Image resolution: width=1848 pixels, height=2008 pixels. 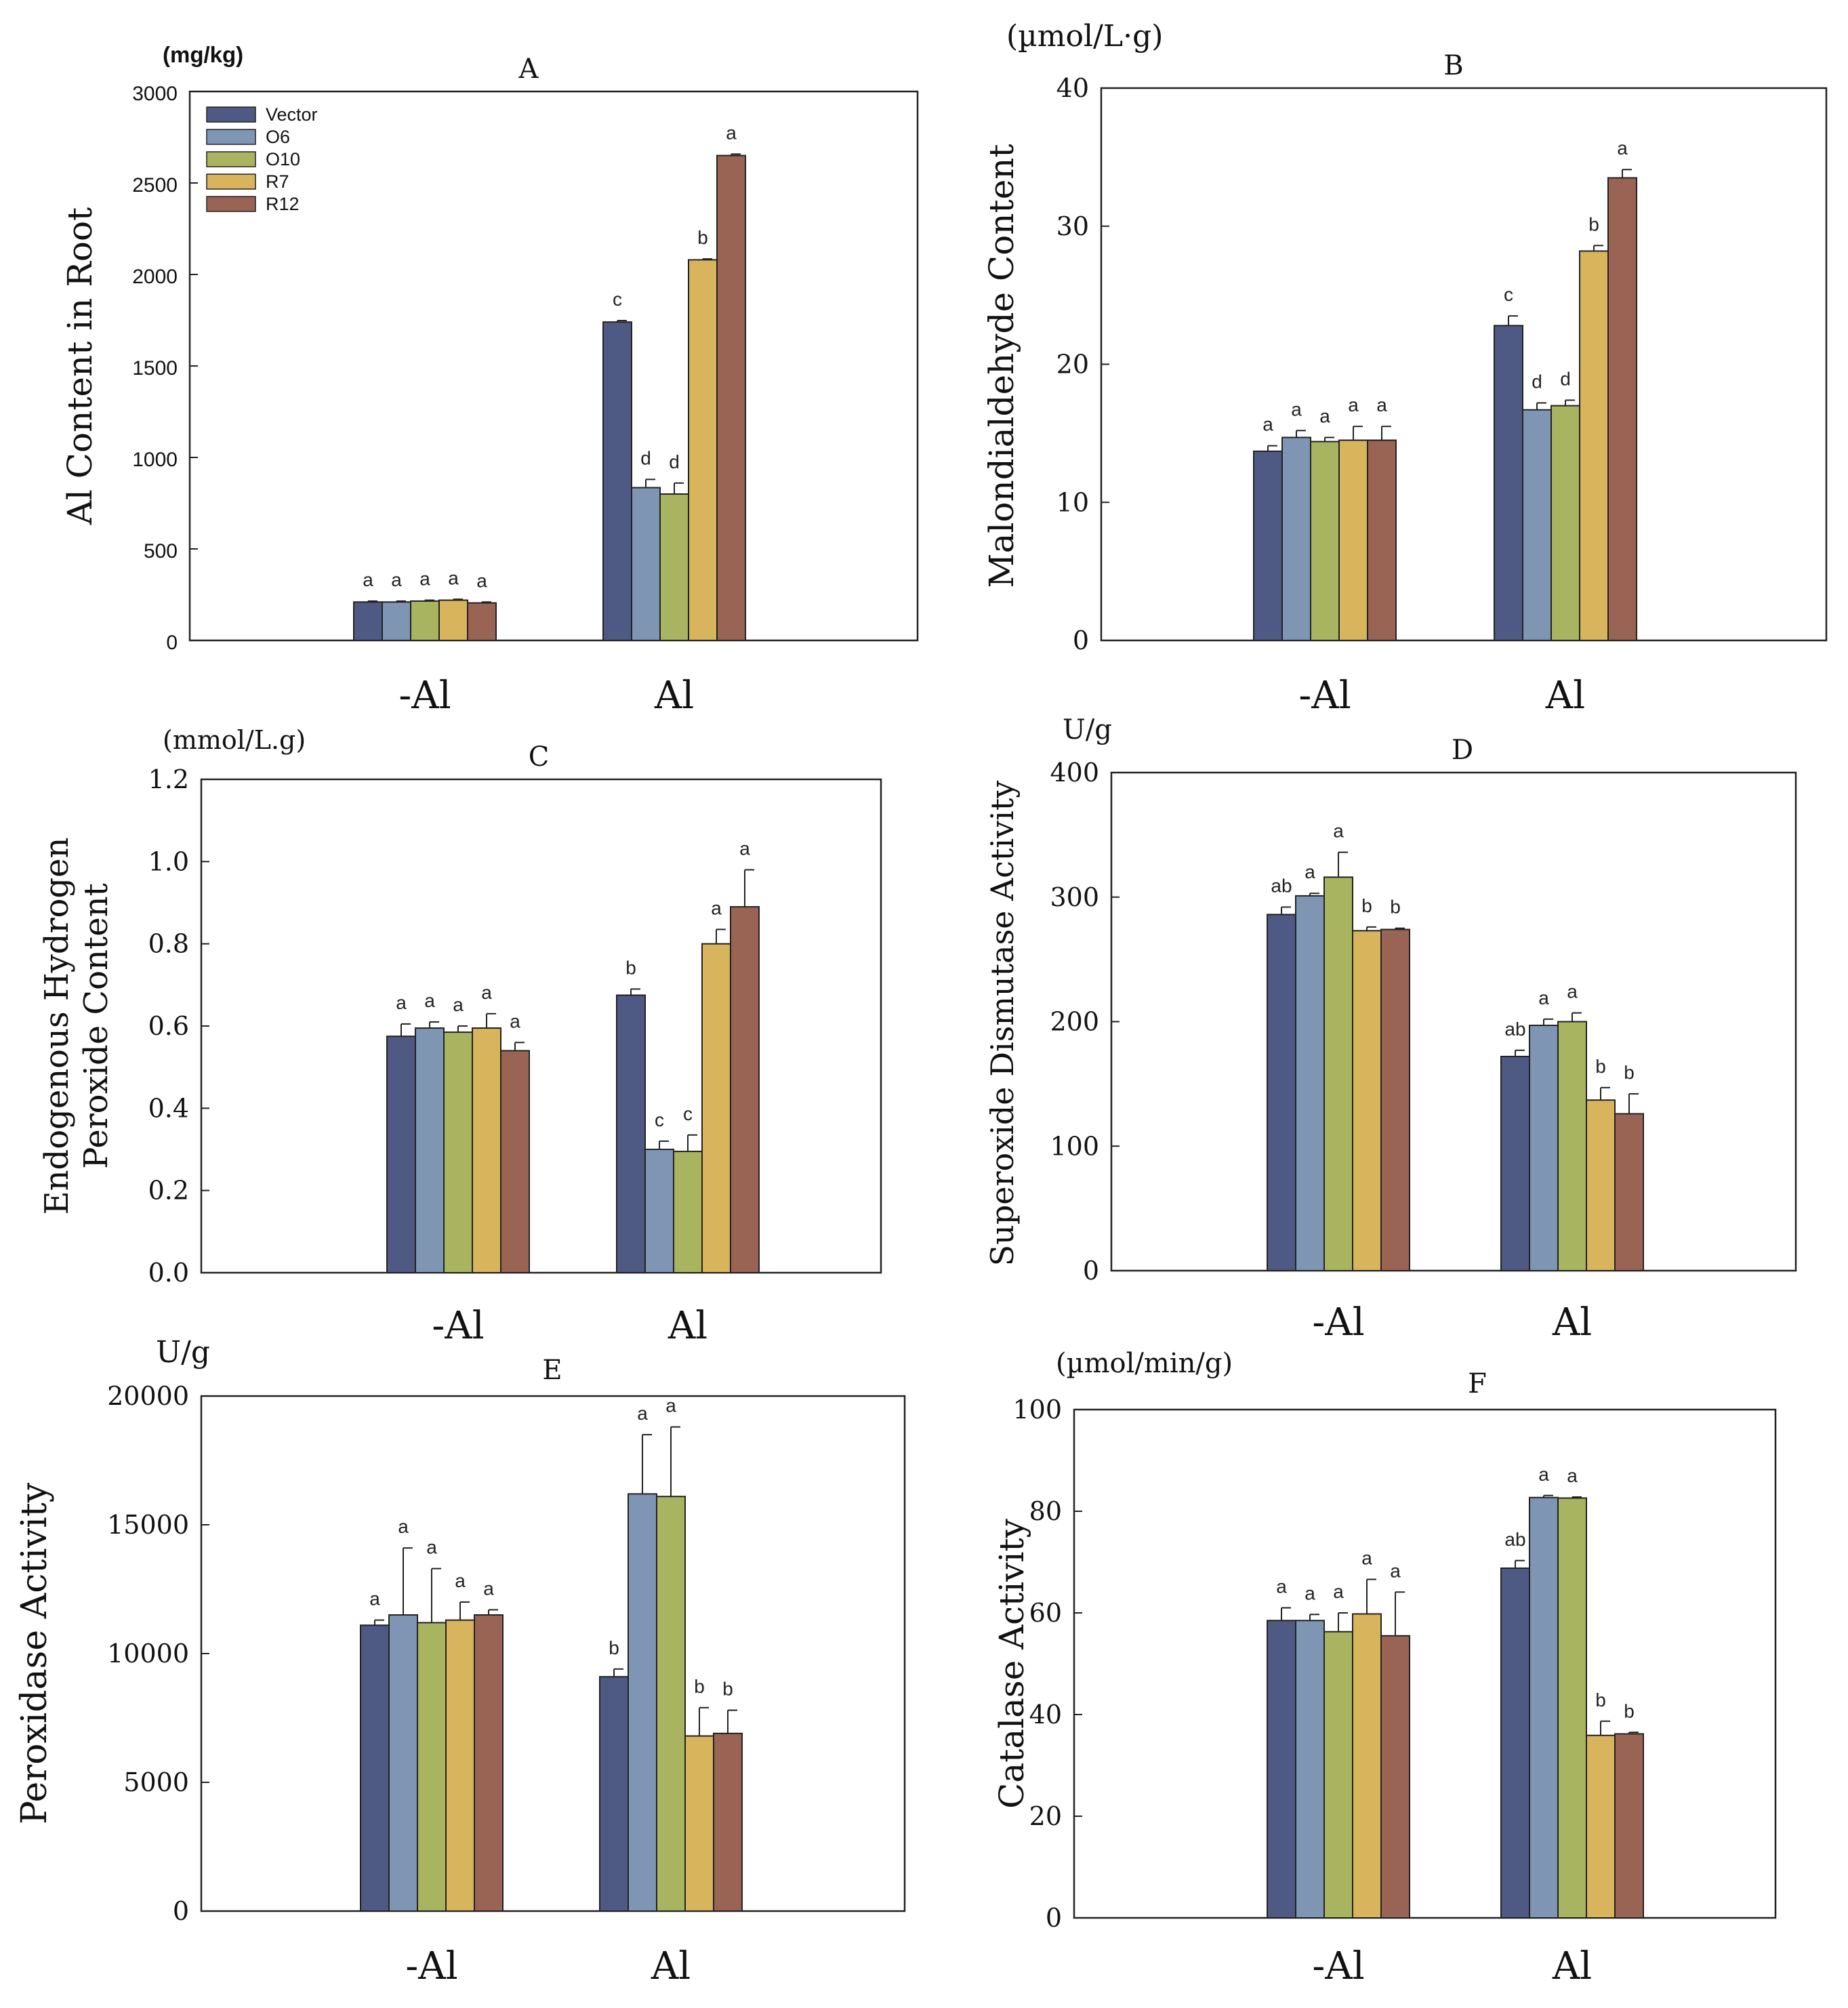 I want to click on y-axis-label: Catalase Activity, so click(x=1011, y=1663).